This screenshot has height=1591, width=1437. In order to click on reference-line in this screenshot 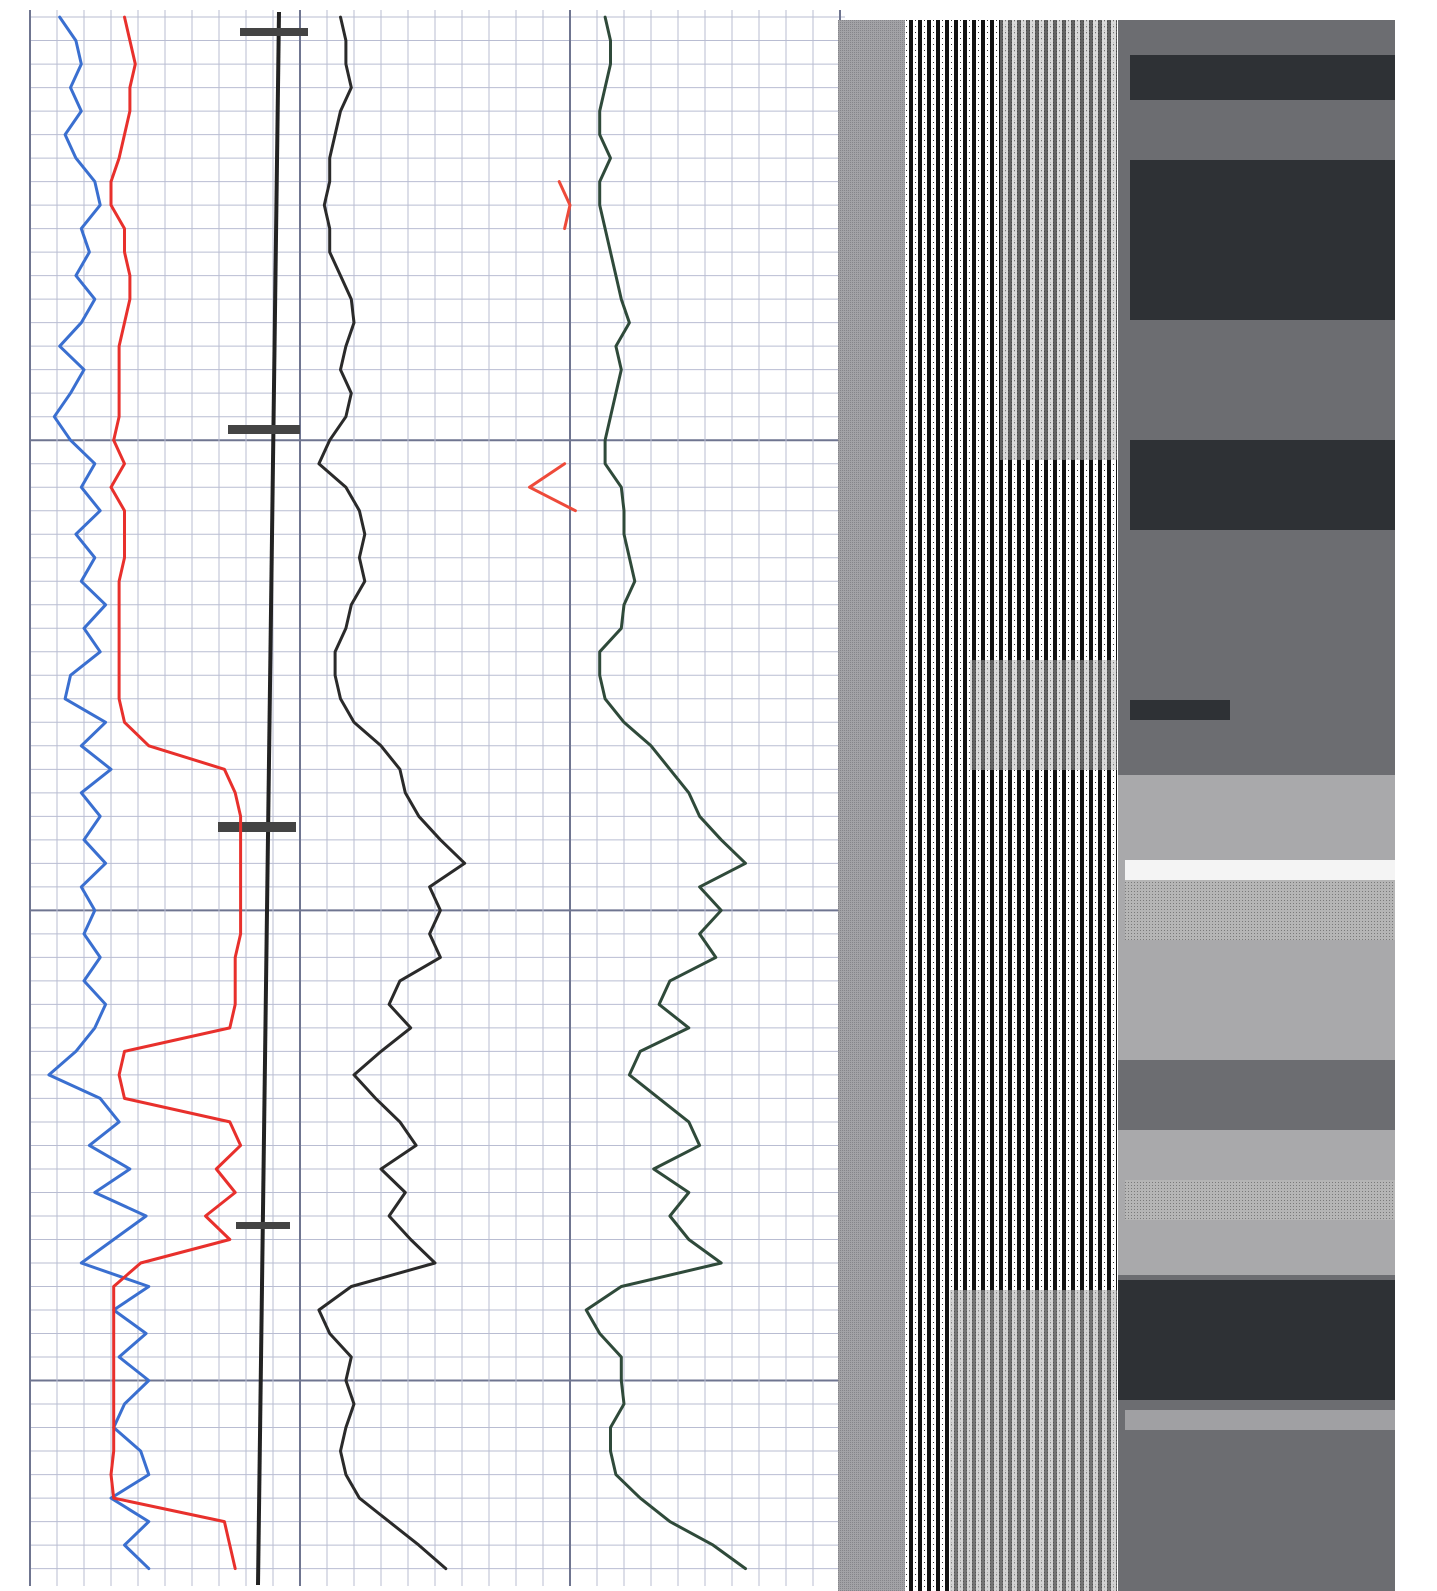, I will do `click(263, 798)`.